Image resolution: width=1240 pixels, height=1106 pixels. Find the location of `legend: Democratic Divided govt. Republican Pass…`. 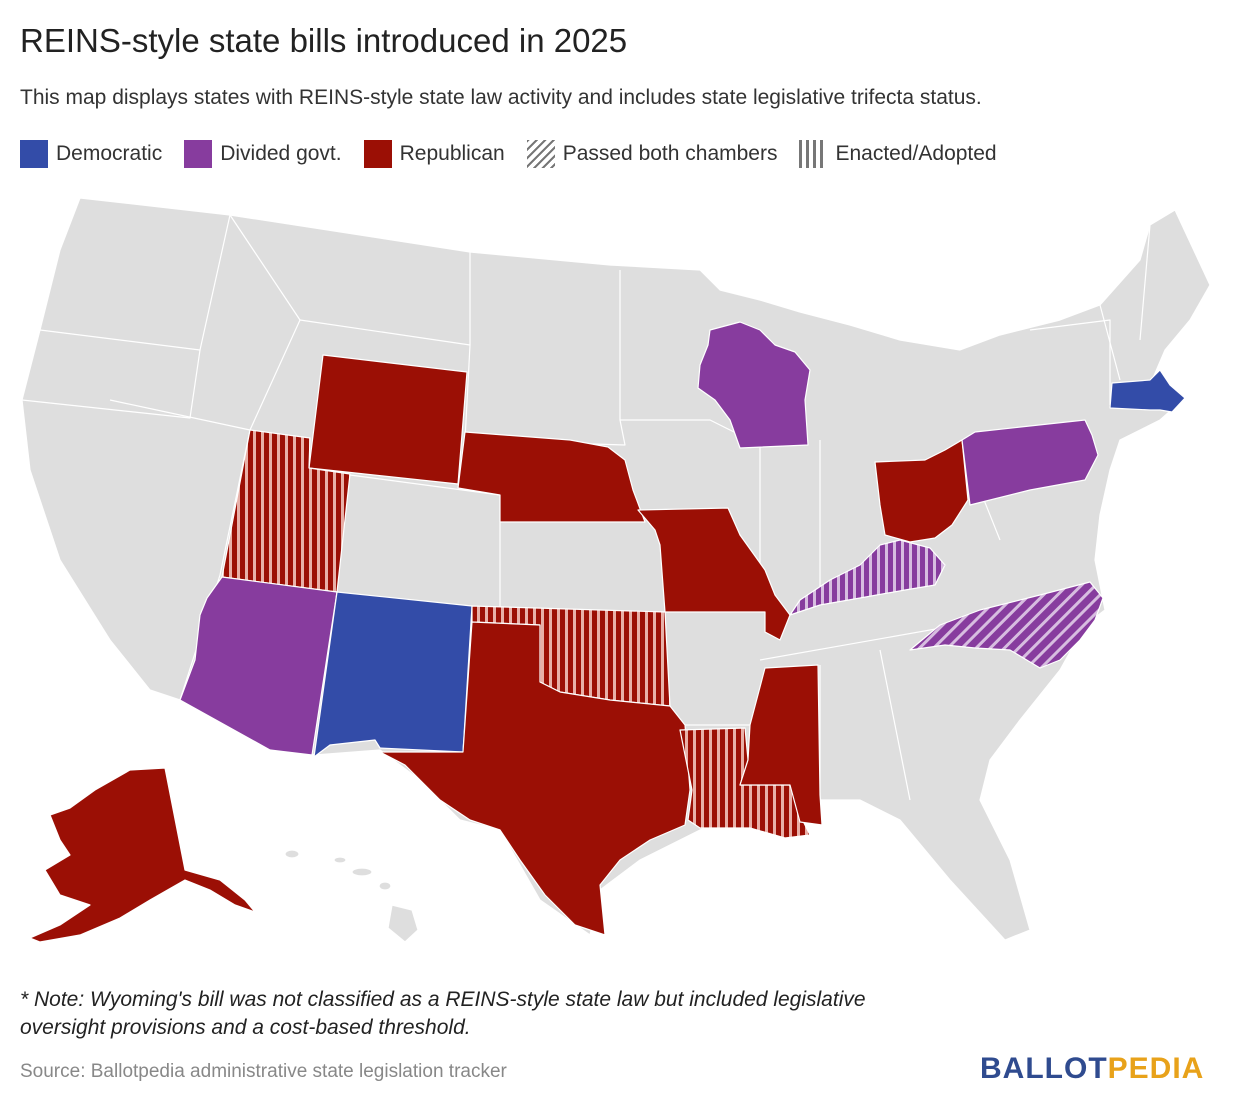

legend: Democratic Divided govt. Republican Pass… is located at coordinates (519, 154).